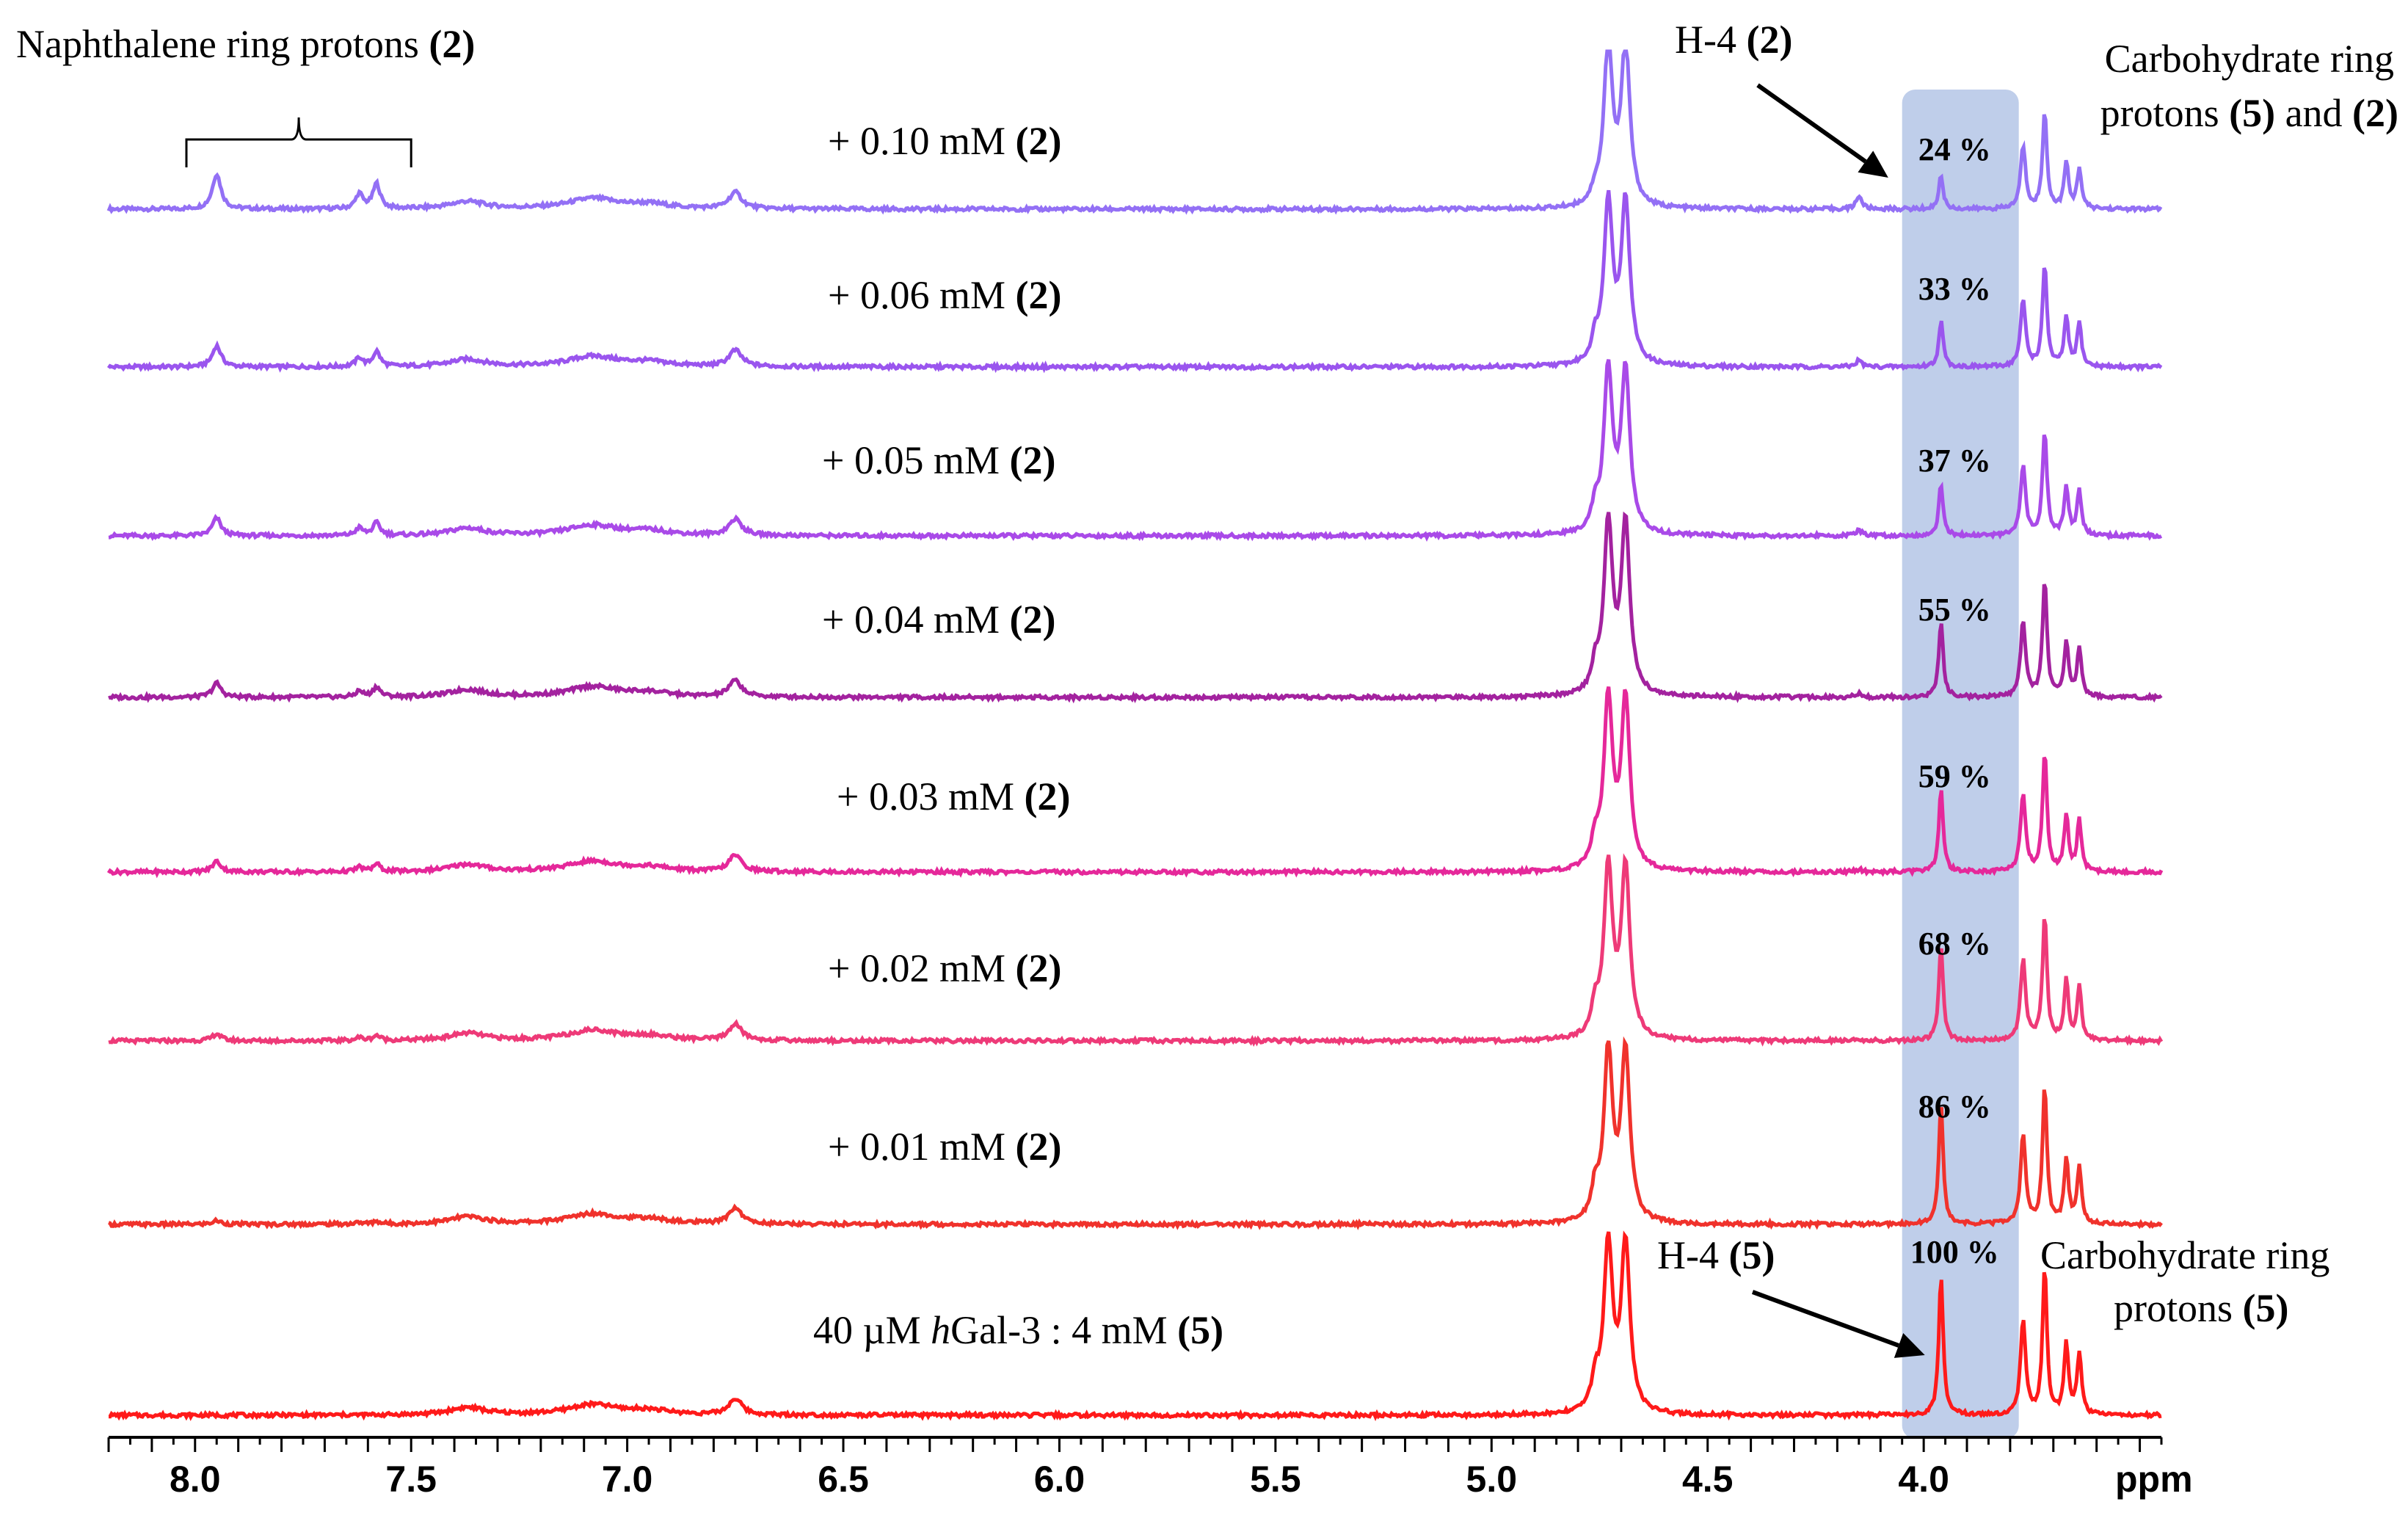 This screenshot has width=2408, height=1521. Describe the element at coordinates (2249, 59) in the screenshot. I see `carb-top-line1: Carbohydrate ring` at that location.